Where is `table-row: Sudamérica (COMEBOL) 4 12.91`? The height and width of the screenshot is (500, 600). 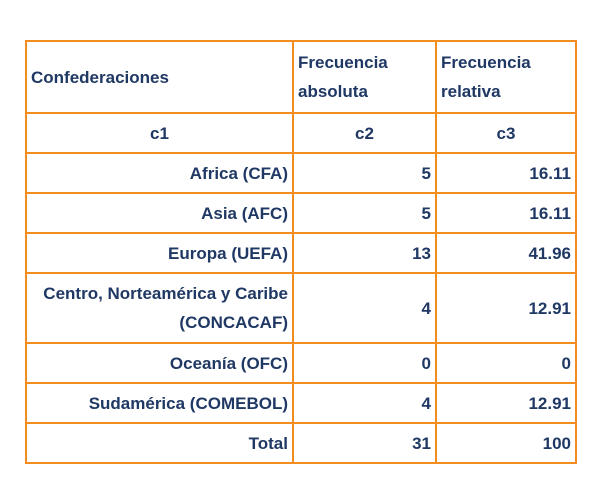 table-row: Sudamérica (COMEBOL) 4 12.91 is located at coordinates (301, 403).